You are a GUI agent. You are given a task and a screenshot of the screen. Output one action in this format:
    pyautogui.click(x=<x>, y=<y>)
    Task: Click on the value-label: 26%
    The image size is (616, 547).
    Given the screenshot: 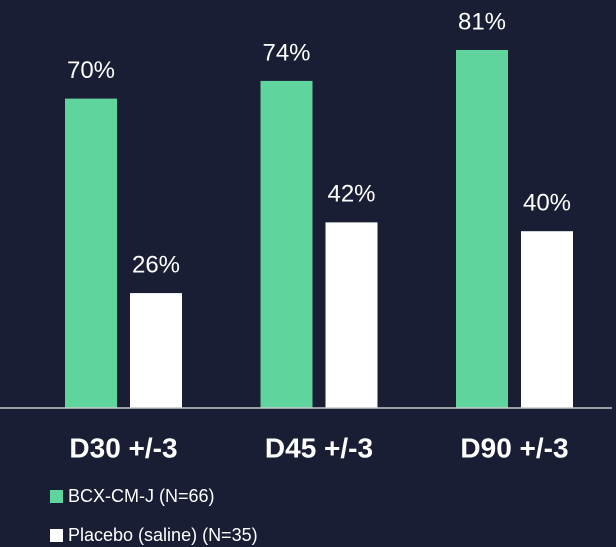 What is the action you would take?
    pyautogui.click(x=156, y=264)
    